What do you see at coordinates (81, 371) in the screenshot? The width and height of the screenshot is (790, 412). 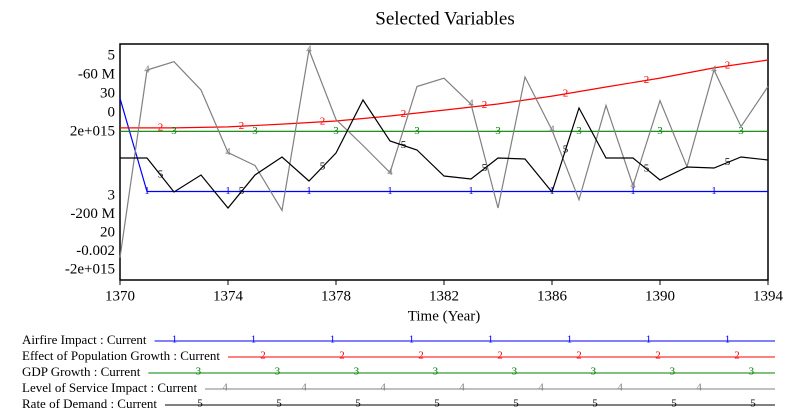 I see `legend-label: GDP Growth : Current` at bounding box center [81, 371].